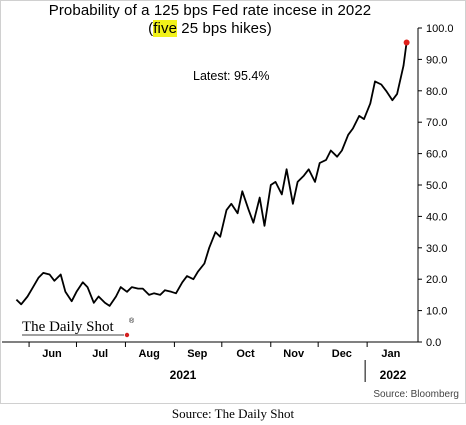 The width and height of the screenshot is (466, 425). I want to click on watermark-logo: The Daily Shot ®, so click(78, 327).